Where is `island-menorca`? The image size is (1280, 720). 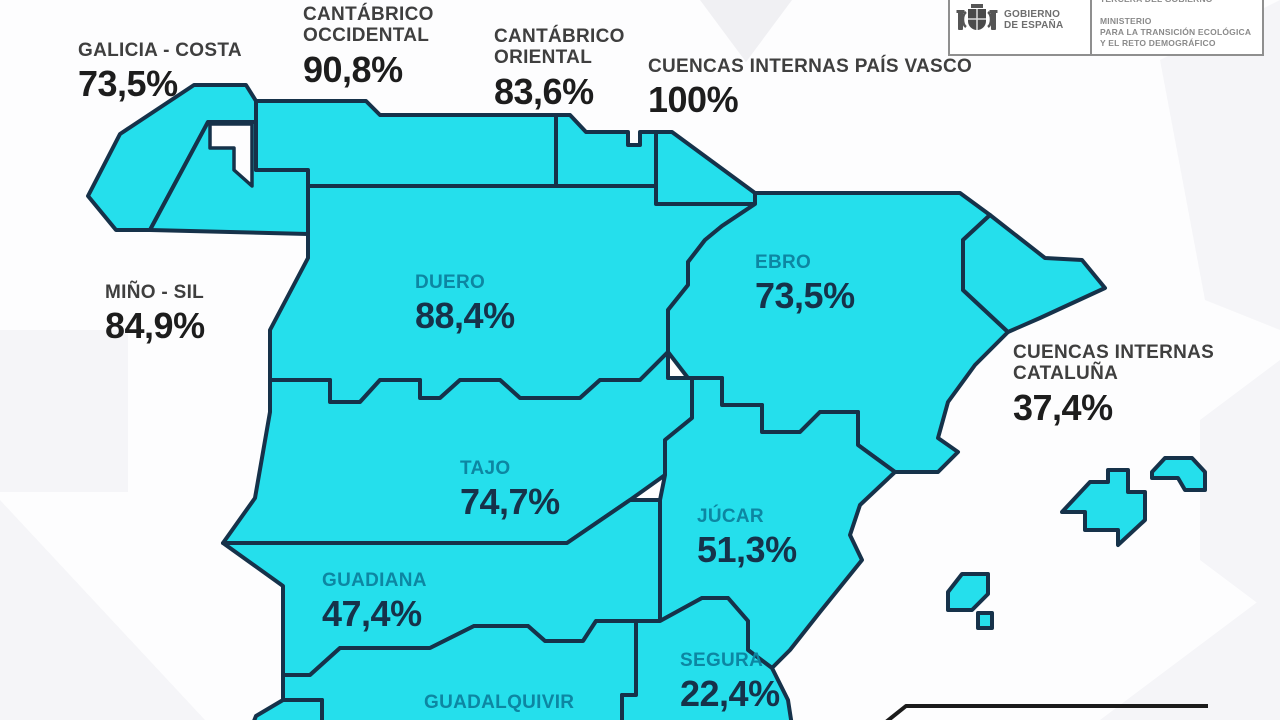 island-menorca is located at coordinates (1178, 474).